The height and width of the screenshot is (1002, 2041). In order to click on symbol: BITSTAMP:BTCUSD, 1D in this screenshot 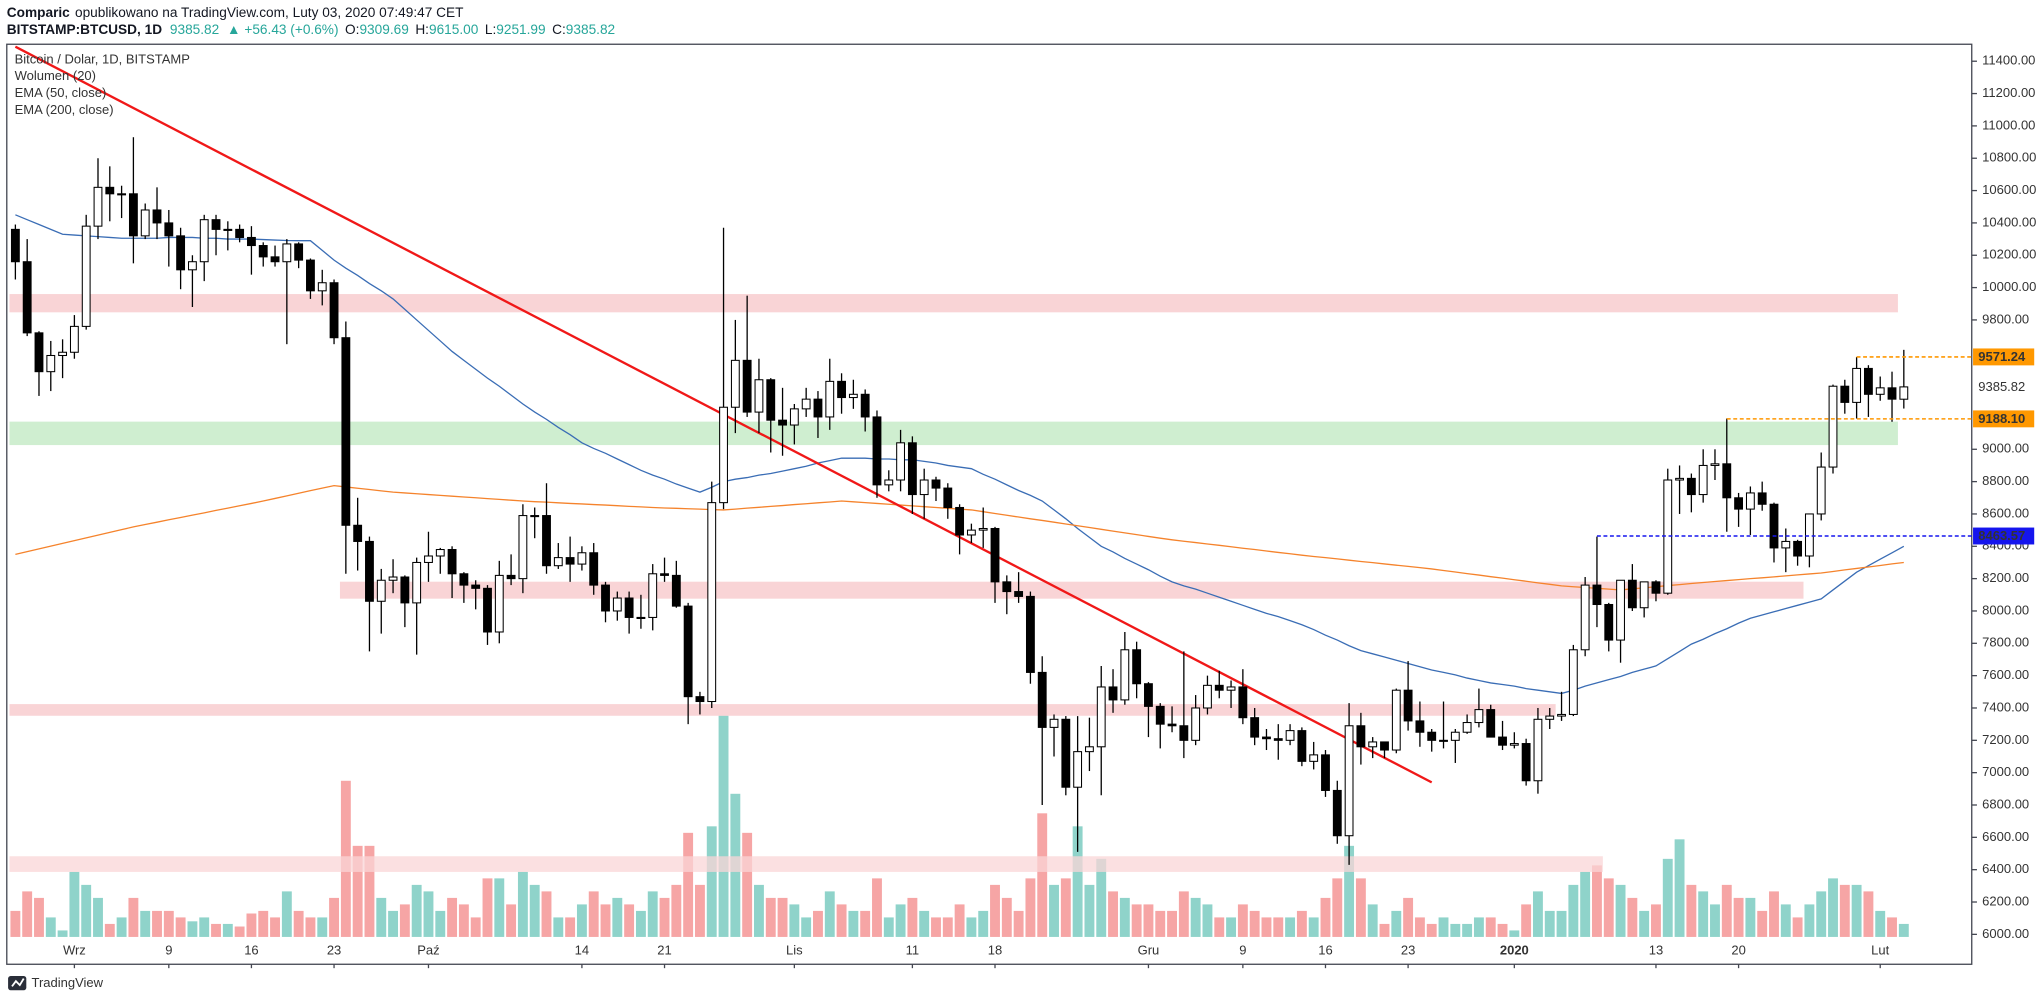, I will do `click(84, 29)`.